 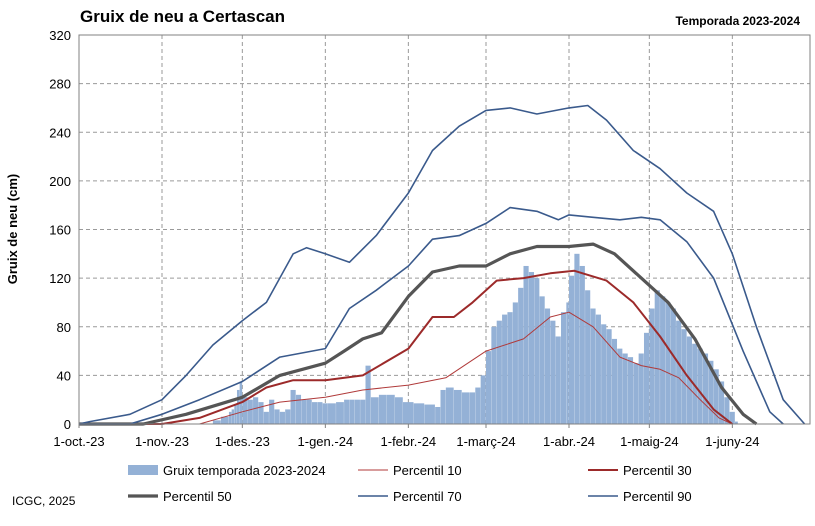 I want to click on legend-label: Gruix temporada 2023-2024, so click(x=244, y=470).